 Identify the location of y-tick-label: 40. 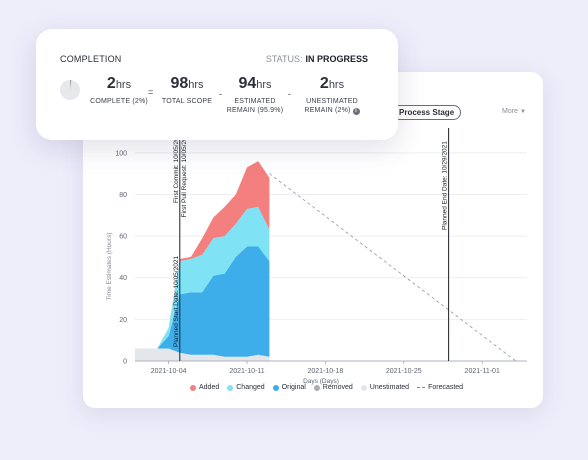
(123, 278).